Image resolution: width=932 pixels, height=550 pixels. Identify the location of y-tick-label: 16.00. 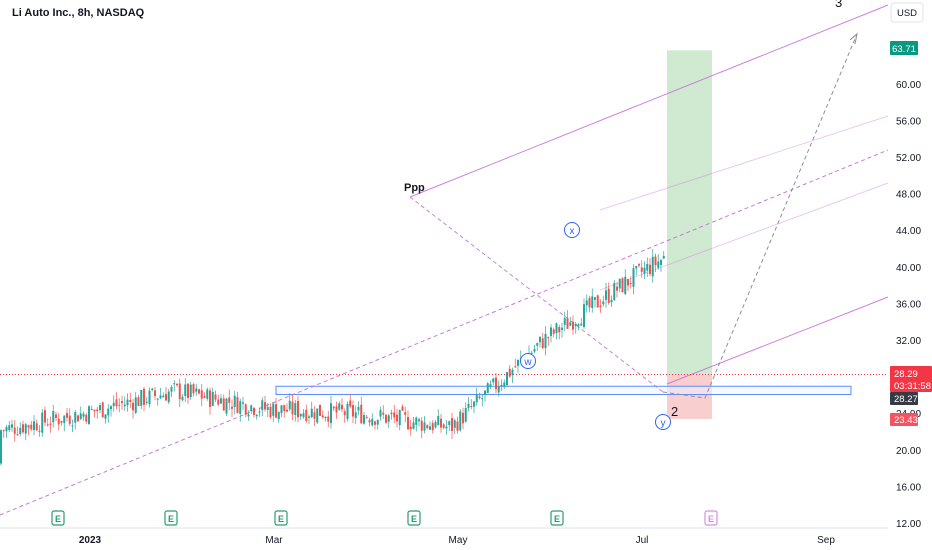
(908, 487).